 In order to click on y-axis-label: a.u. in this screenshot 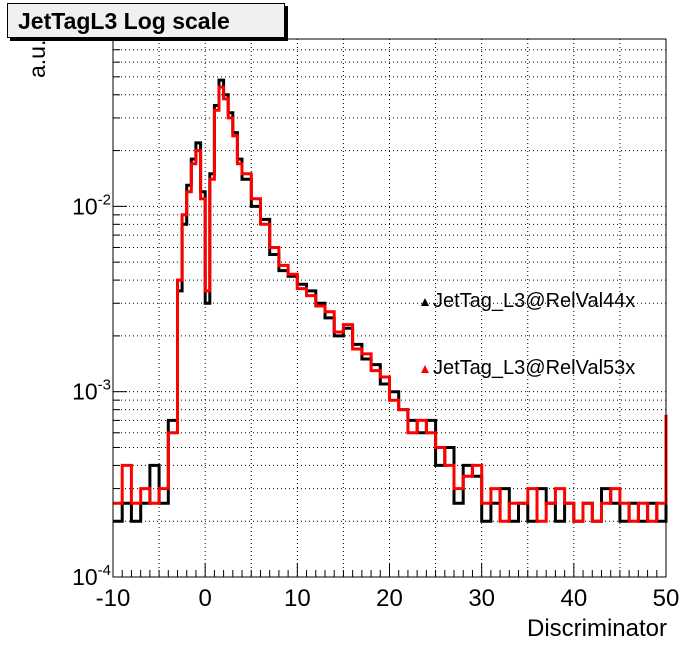, I will do `click(37, 58)`.